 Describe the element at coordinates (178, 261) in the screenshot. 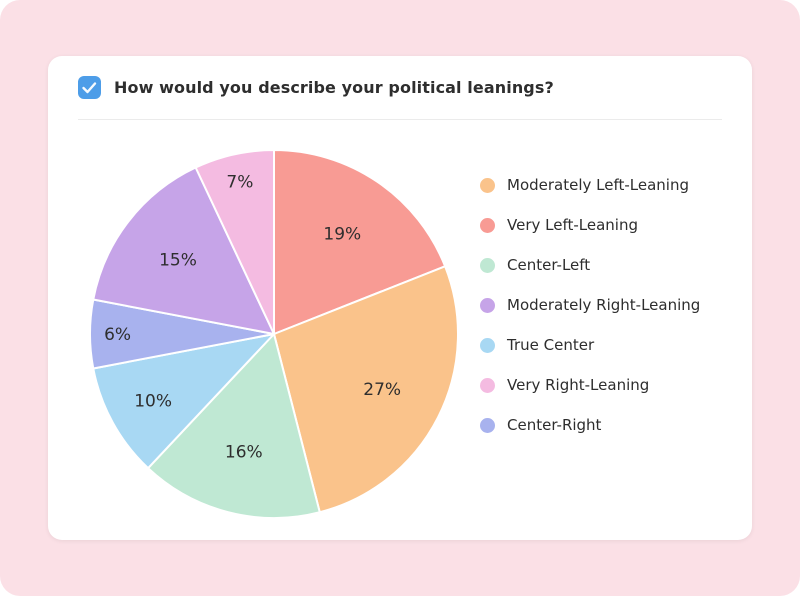

I see `pie-slice-value-label: 15%` at that location.